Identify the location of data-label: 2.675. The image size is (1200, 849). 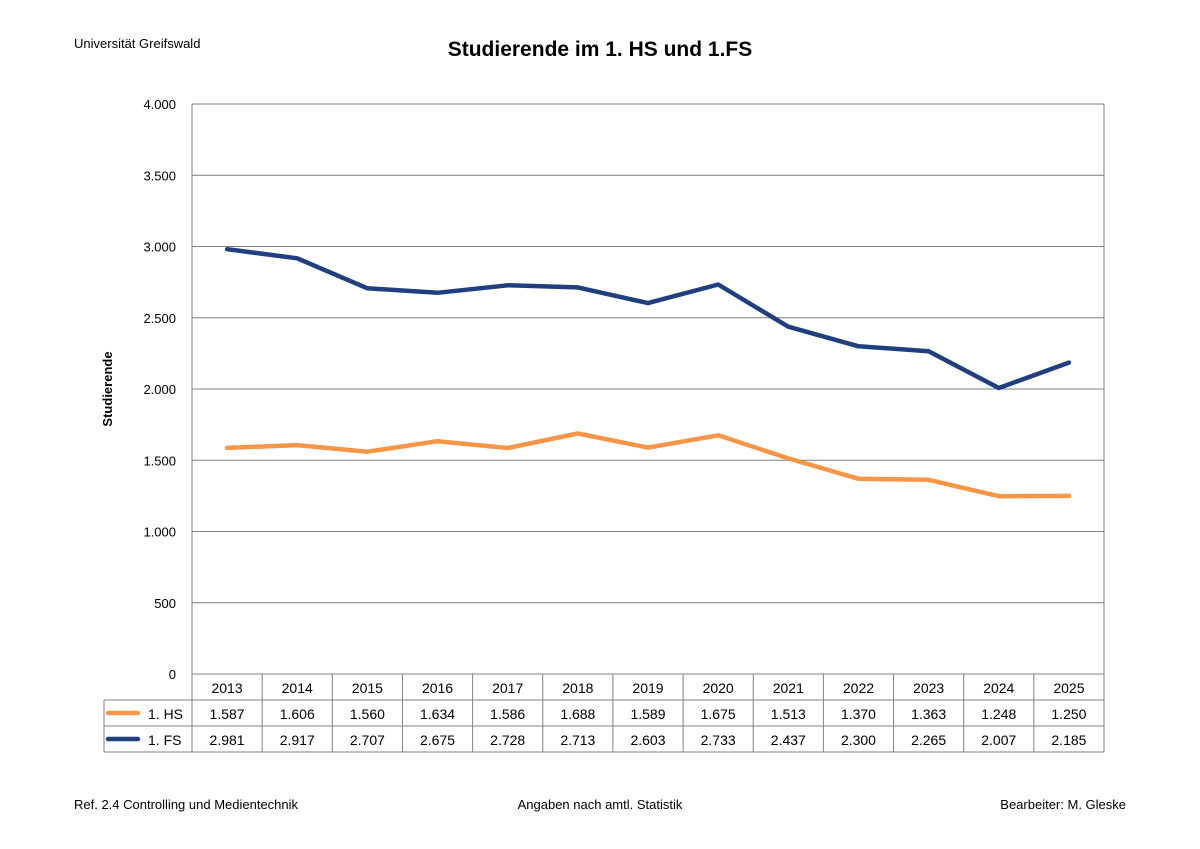
(437, 740).